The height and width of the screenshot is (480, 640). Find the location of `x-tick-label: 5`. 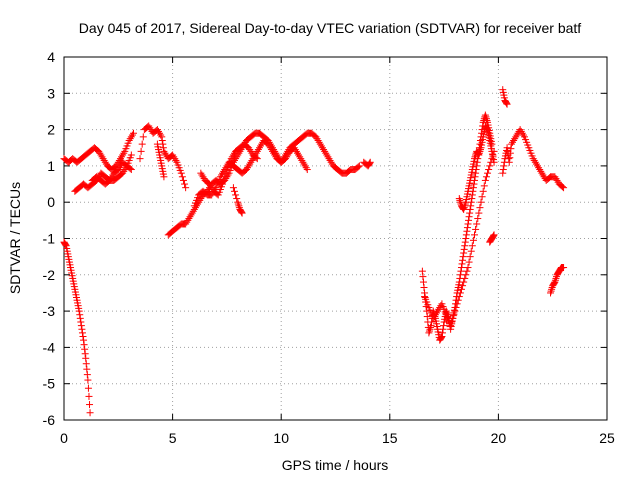

x-tick-label: 5 is located at coordinates (173, 438).